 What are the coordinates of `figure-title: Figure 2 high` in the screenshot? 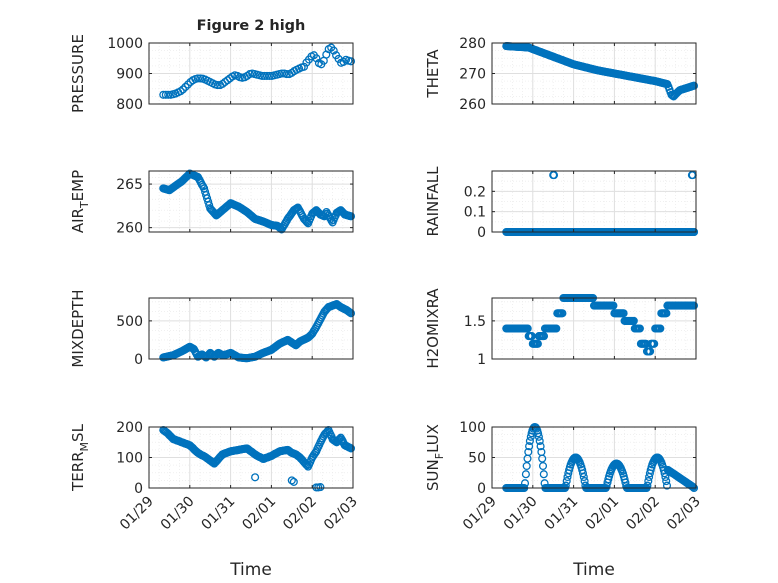 It's located at (251, 26).